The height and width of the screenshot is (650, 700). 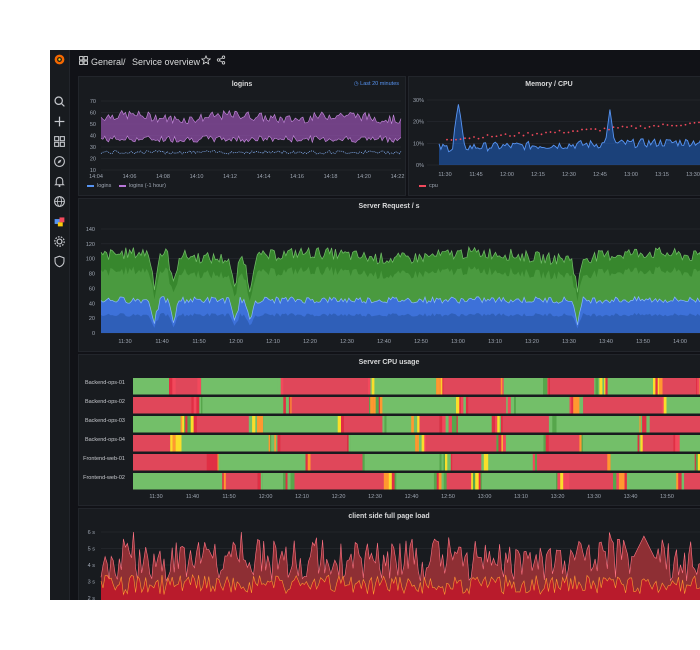 I want to click on logins-1h-band, so click(x=251, y=126).